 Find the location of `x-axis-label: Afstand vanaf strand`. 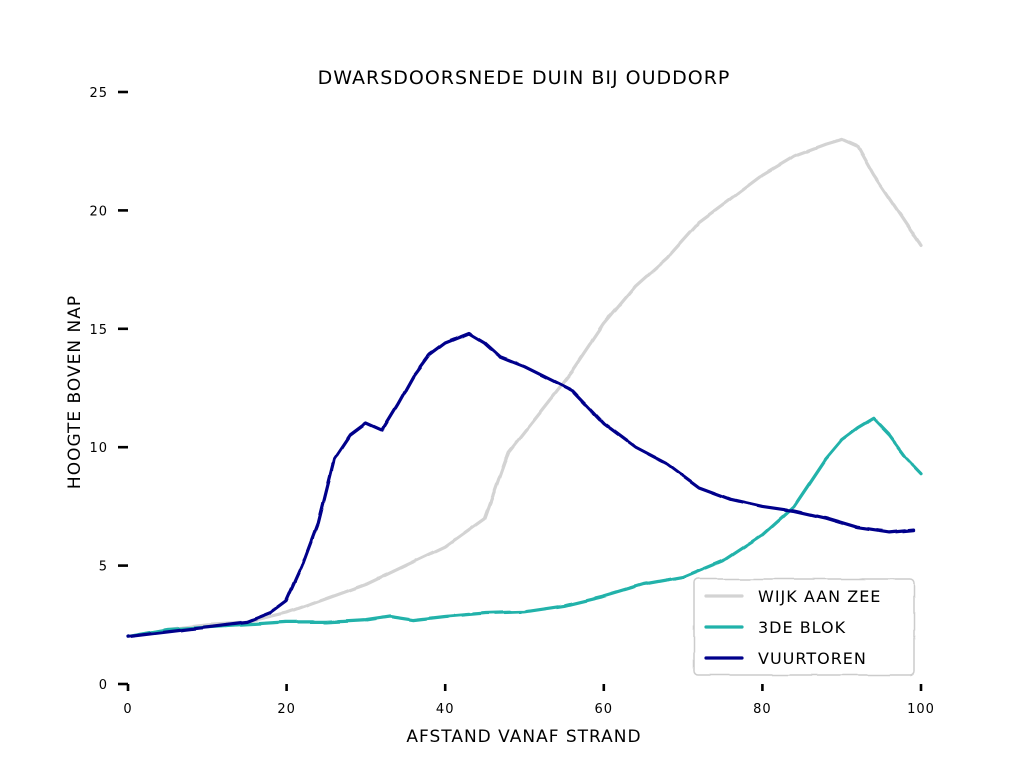

x-axis-label: Afstand vanaf strand is located at coordinates (523, 737).